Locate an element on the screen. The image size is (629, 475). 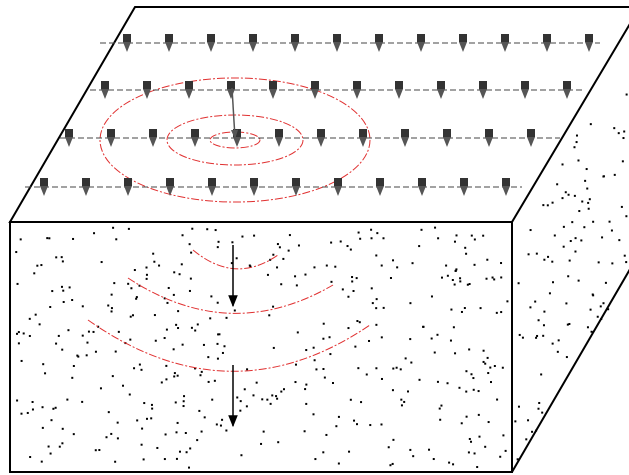
wavefront is located at coordinates (235, 259).